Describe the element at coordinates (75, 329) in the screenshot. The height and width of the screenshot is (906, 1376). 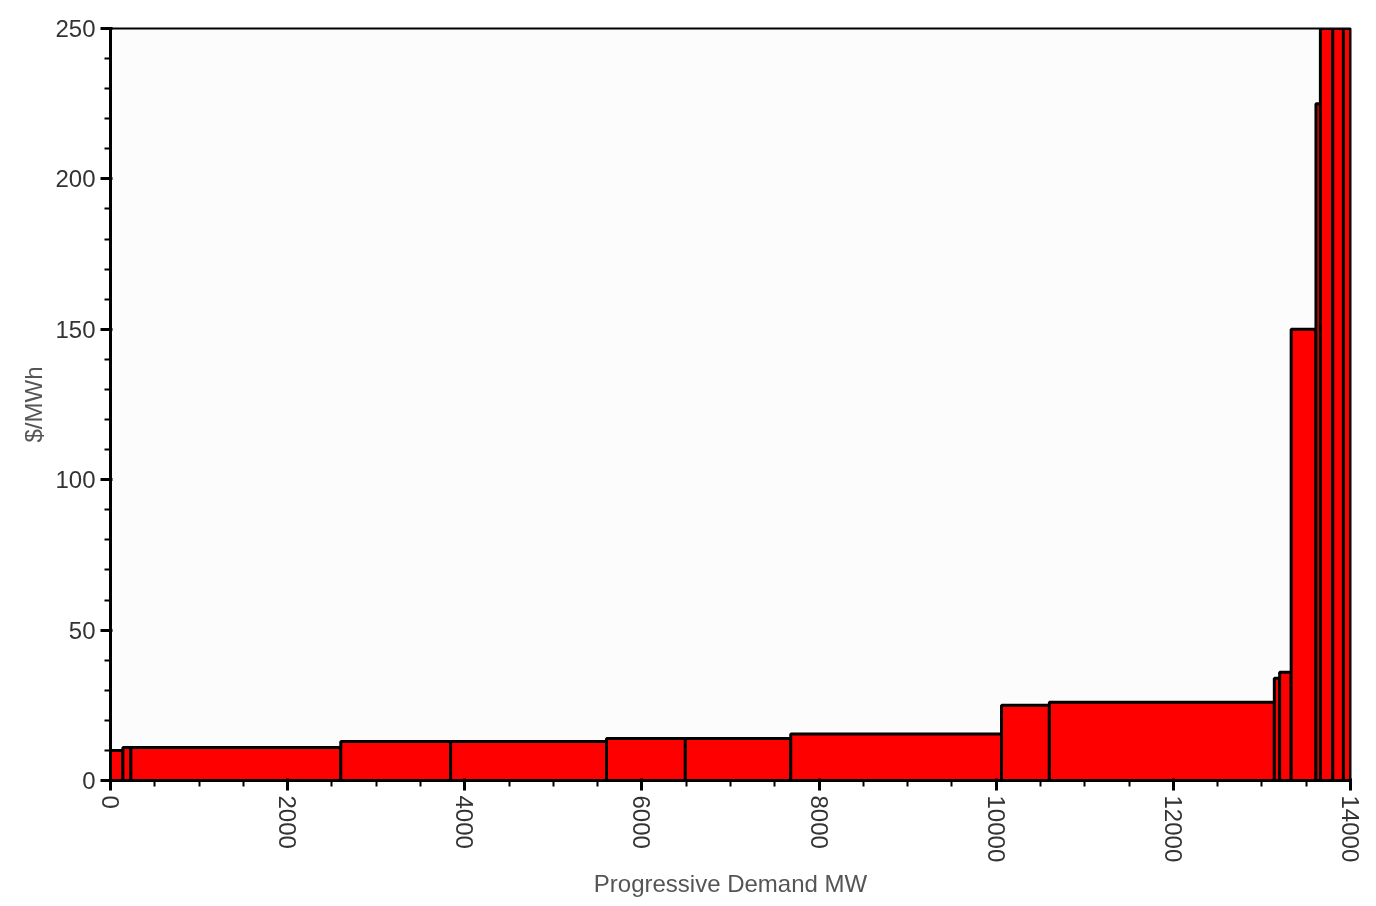
I see `y-tick-label: 150` at that location.